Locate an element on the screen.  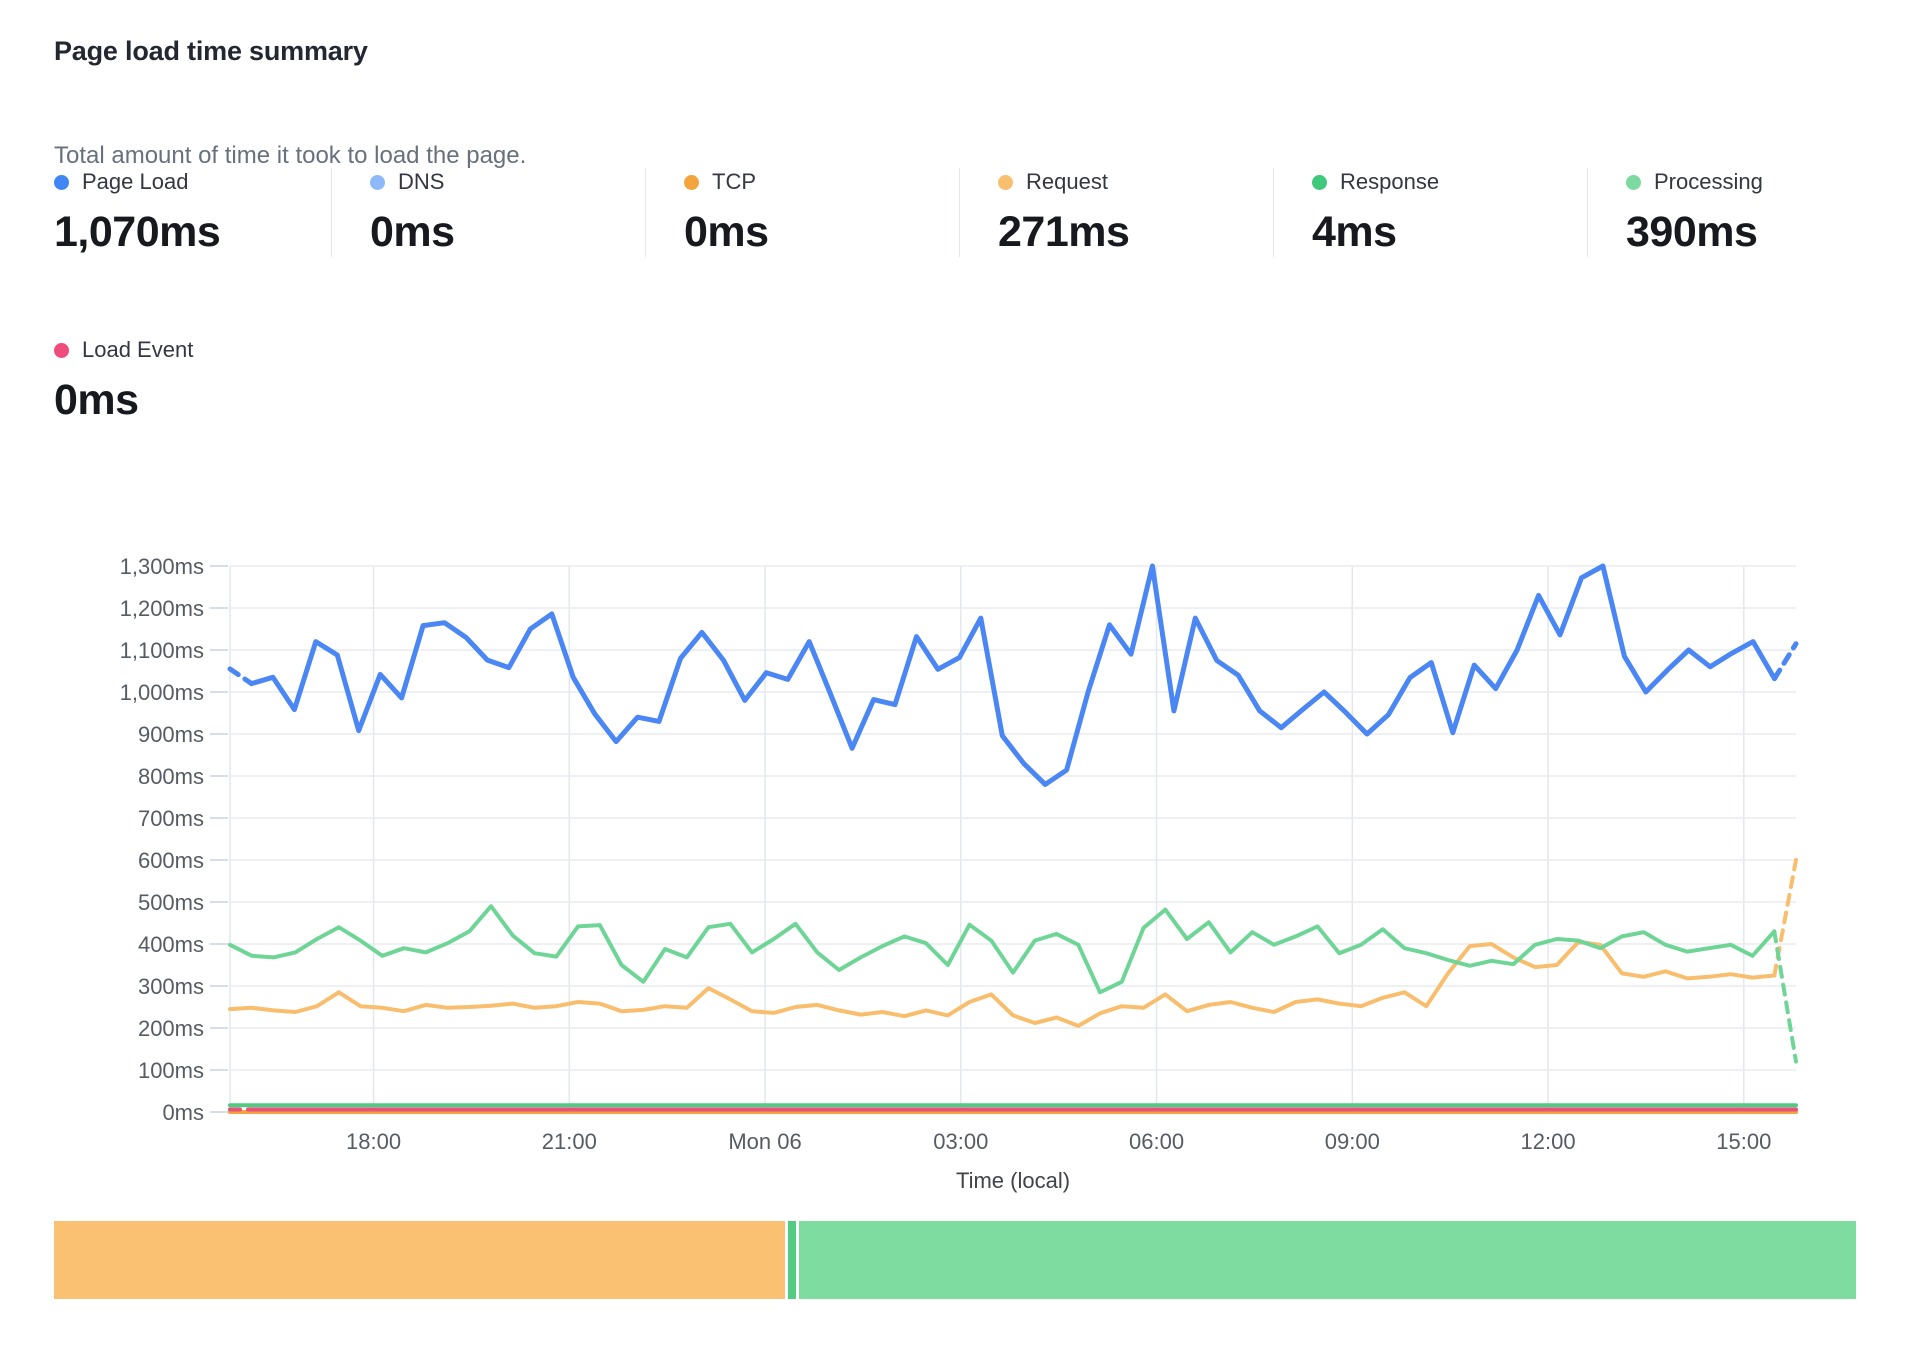
y-axis-label: 1,100ms is located at coordinates (162, 650).